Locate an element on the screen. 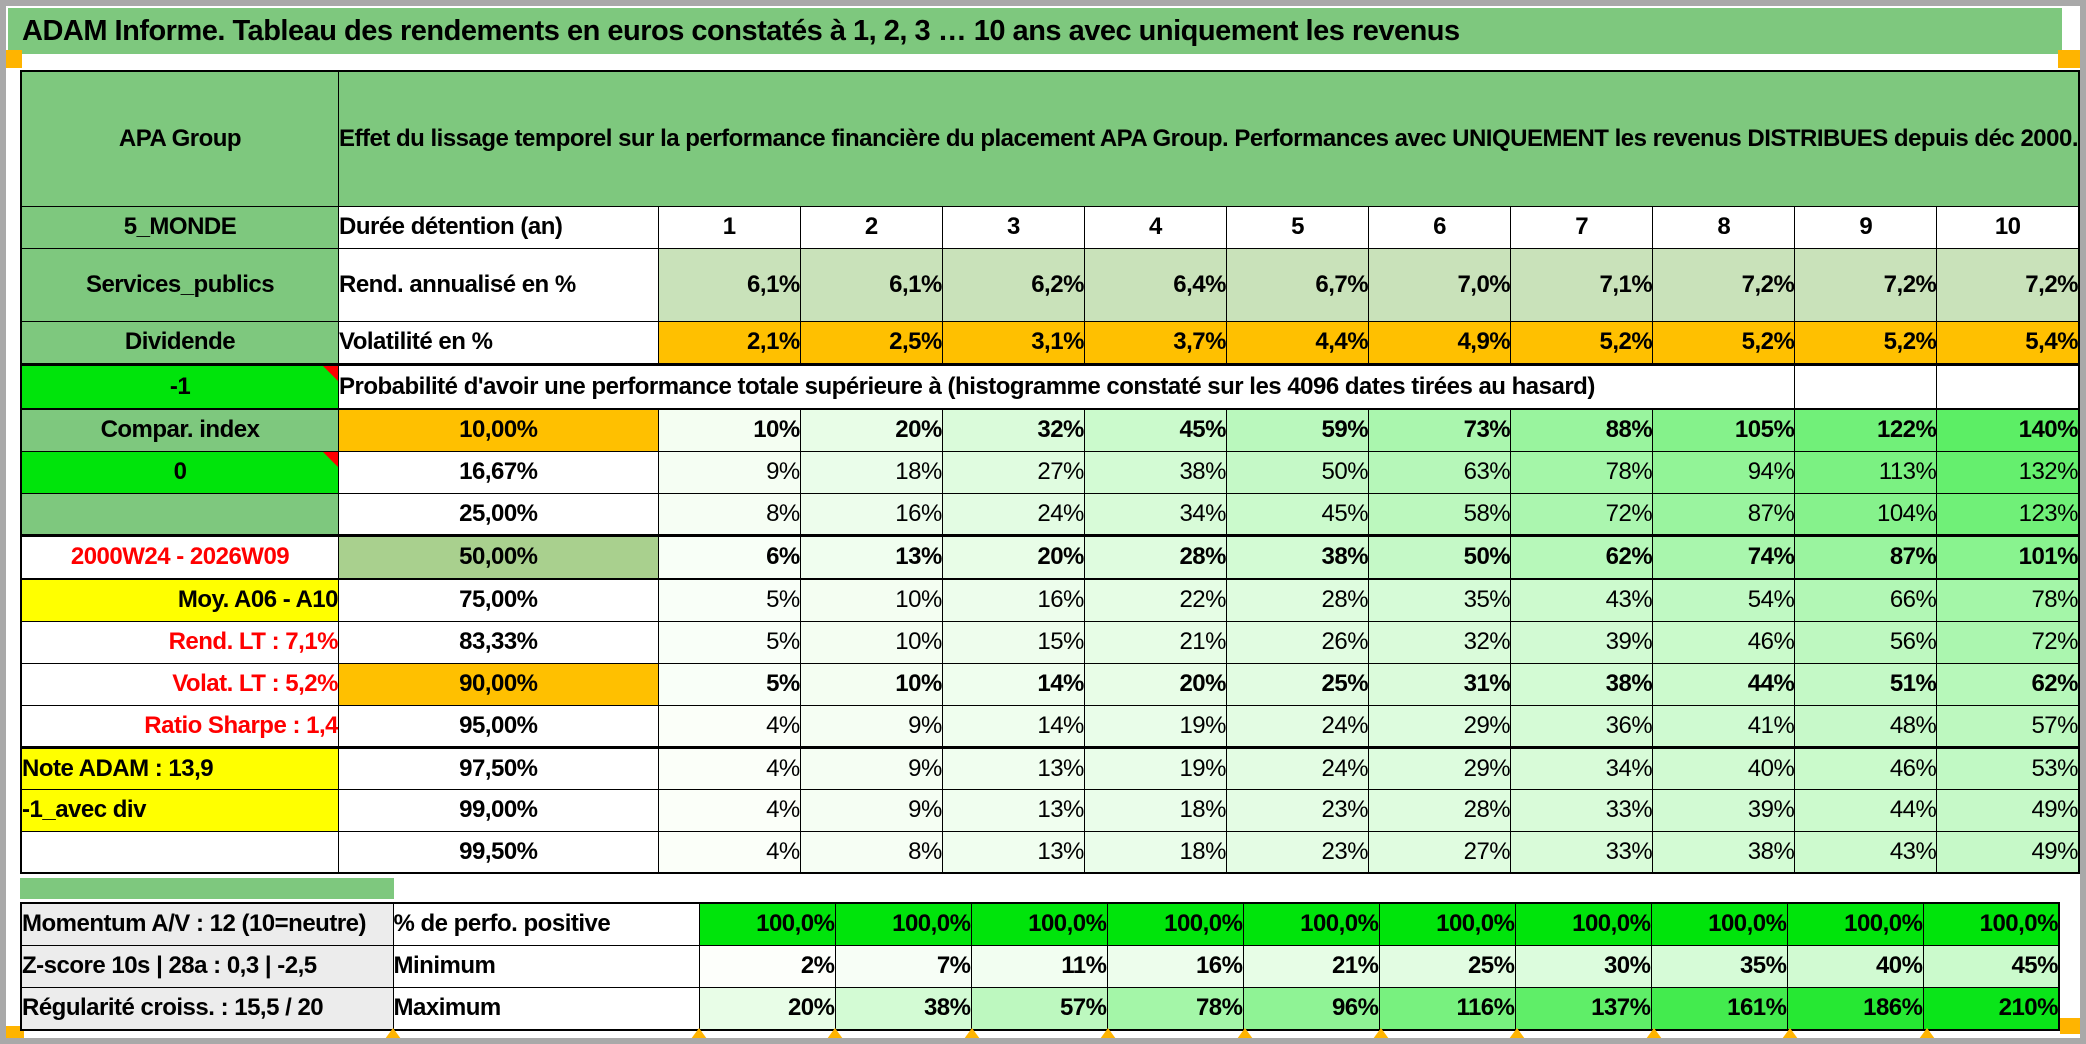 The width and height of the screenshot is (2086, 1044). probability-cell: 46% is located at coordinates (1724, 642).